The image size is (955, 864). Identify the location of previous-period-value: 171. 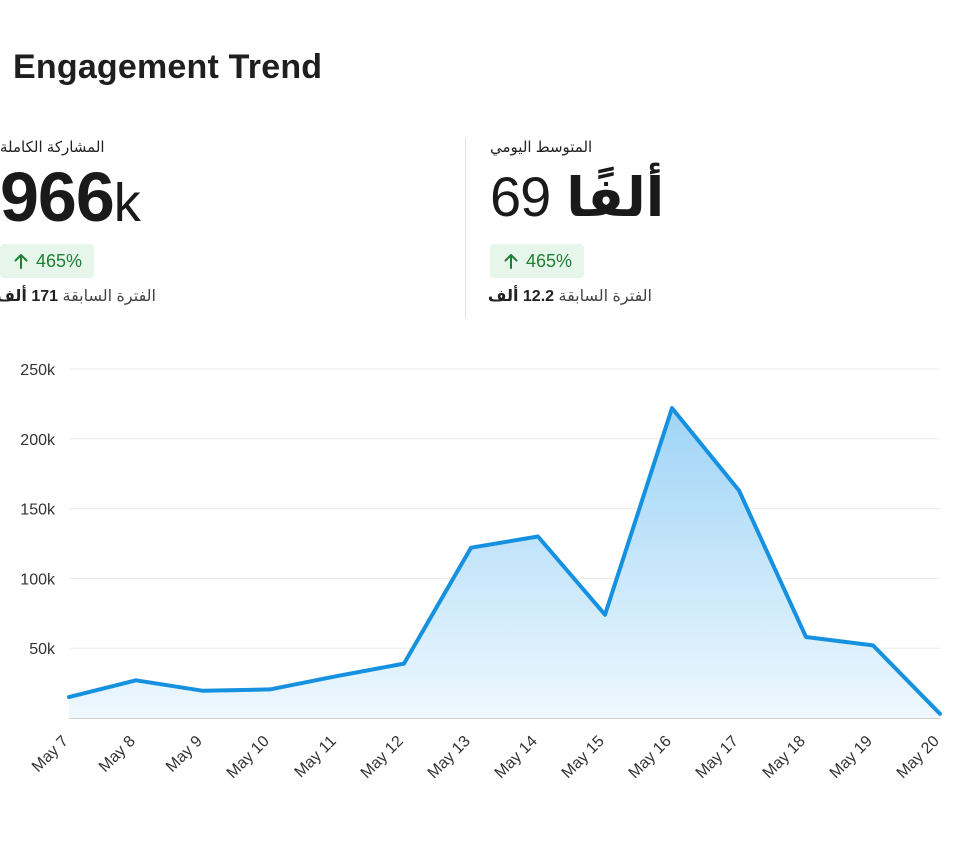
(45, 296).